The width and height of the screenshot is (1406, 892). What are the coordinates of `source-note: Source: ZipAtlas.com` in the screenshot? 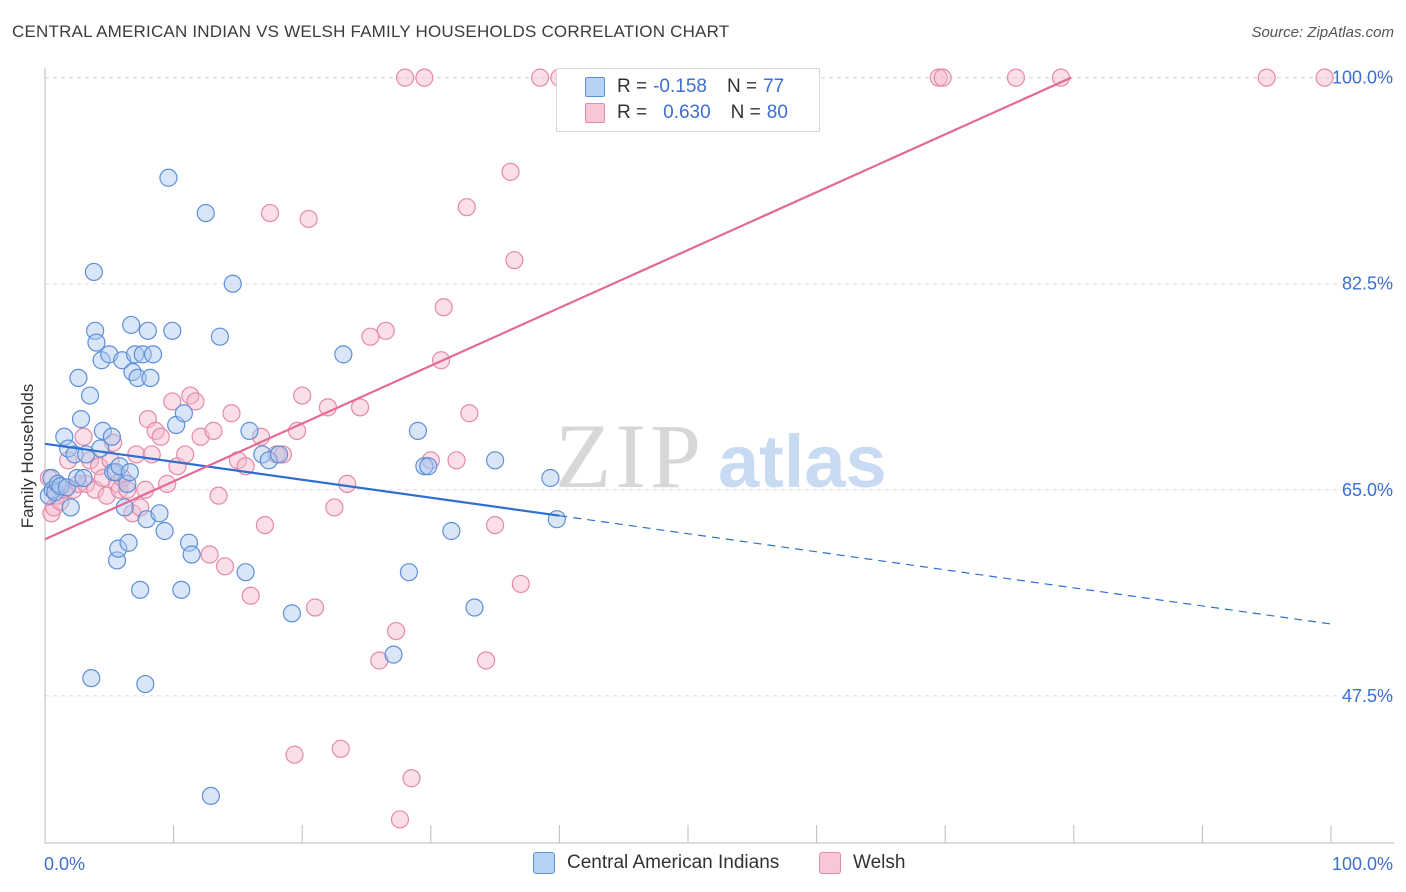 It's located at (1322, 32).